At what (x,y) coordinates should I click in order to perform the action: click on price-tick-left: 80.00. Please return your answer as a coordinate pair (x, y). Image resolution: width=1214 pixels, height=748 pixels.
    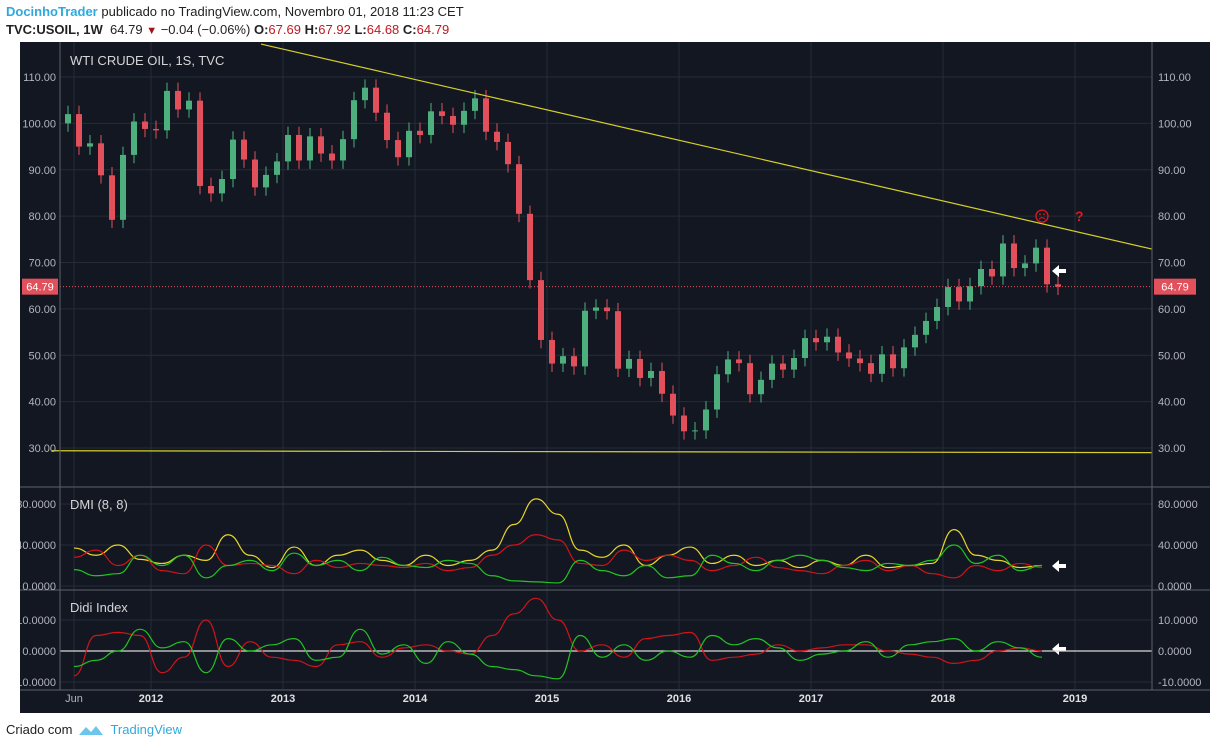
    Looking at the image, I should click on (42, 217).